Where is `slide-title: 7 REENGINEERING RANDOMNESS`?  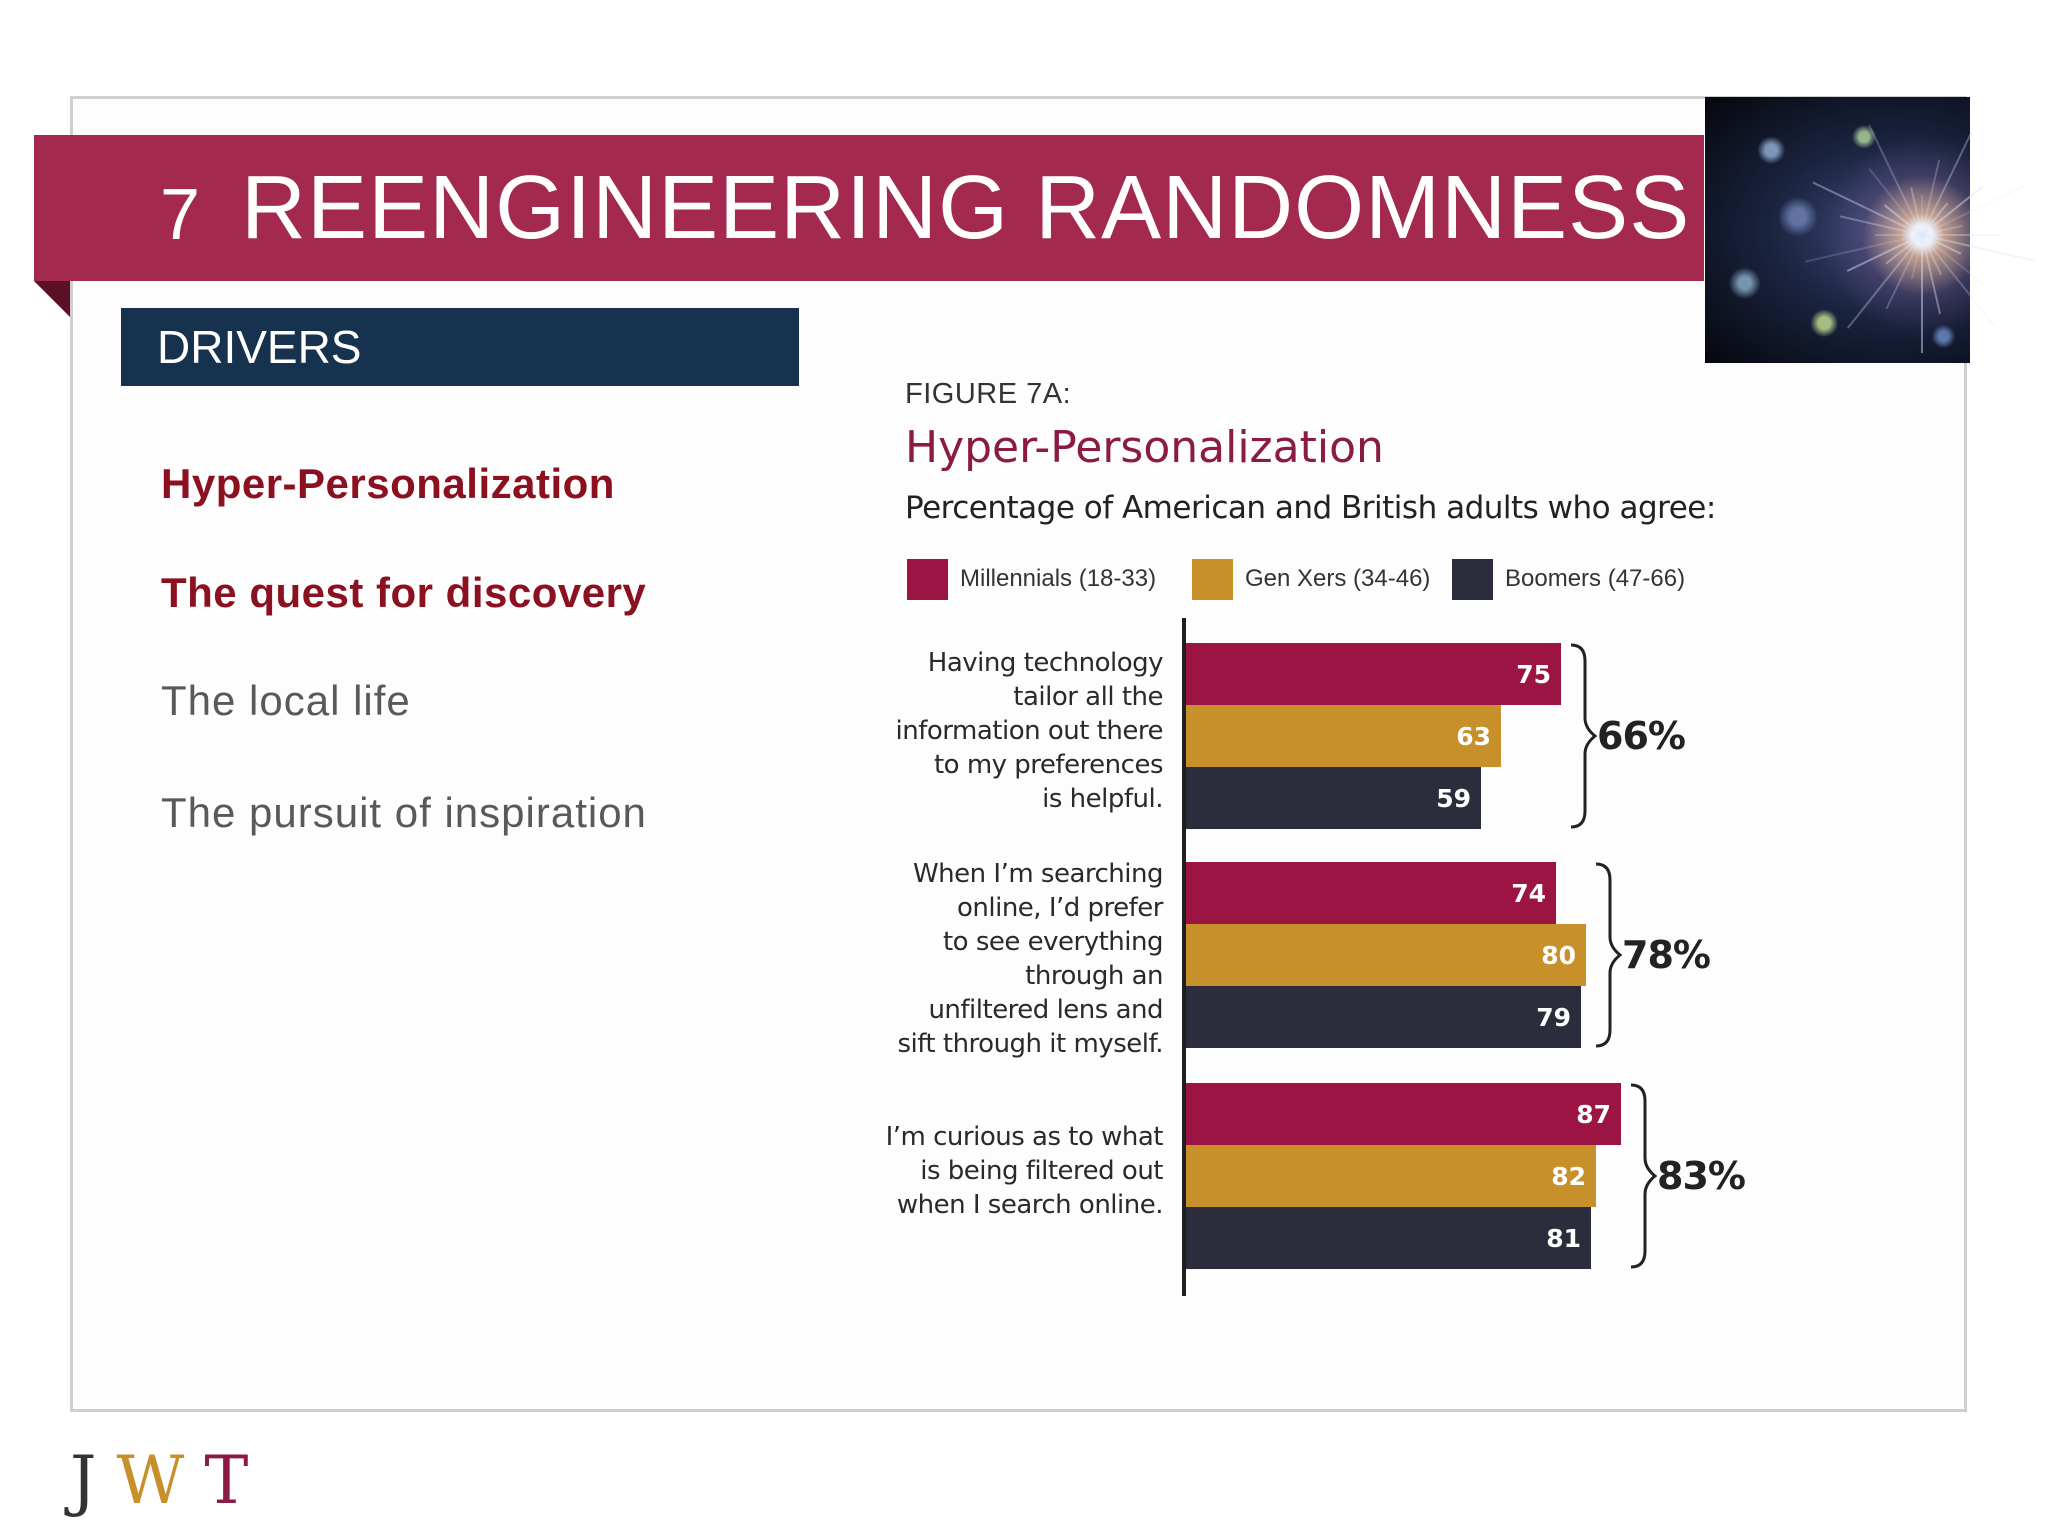 slide-title: 7 REENGINEERING RANDOMNESS is located at coordinates (925, 208).